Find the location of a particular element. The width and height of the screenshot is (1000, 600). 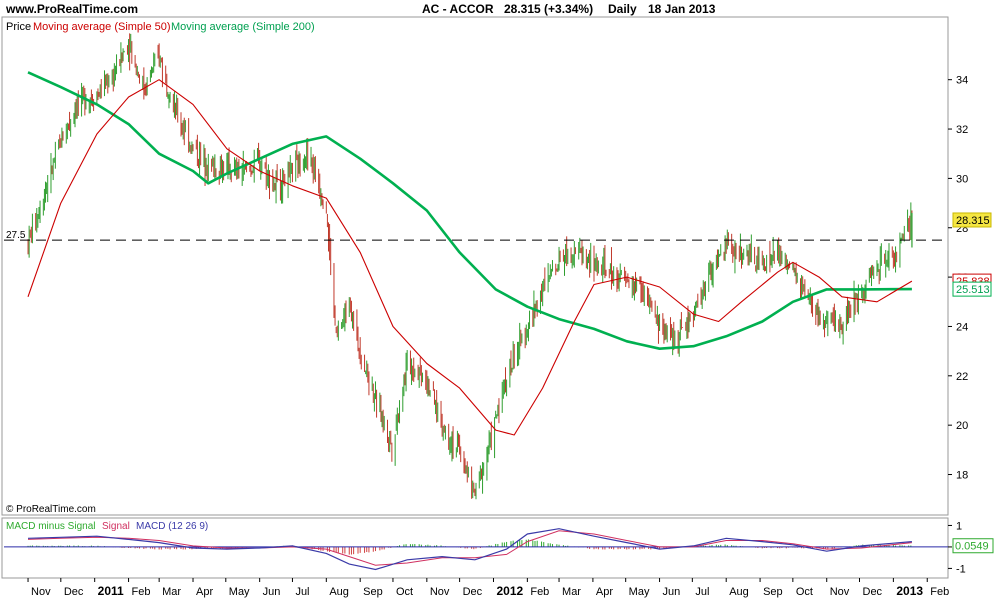

macd-legend-macd: MACD (12 26 9) is located at coordinates (172, 526).